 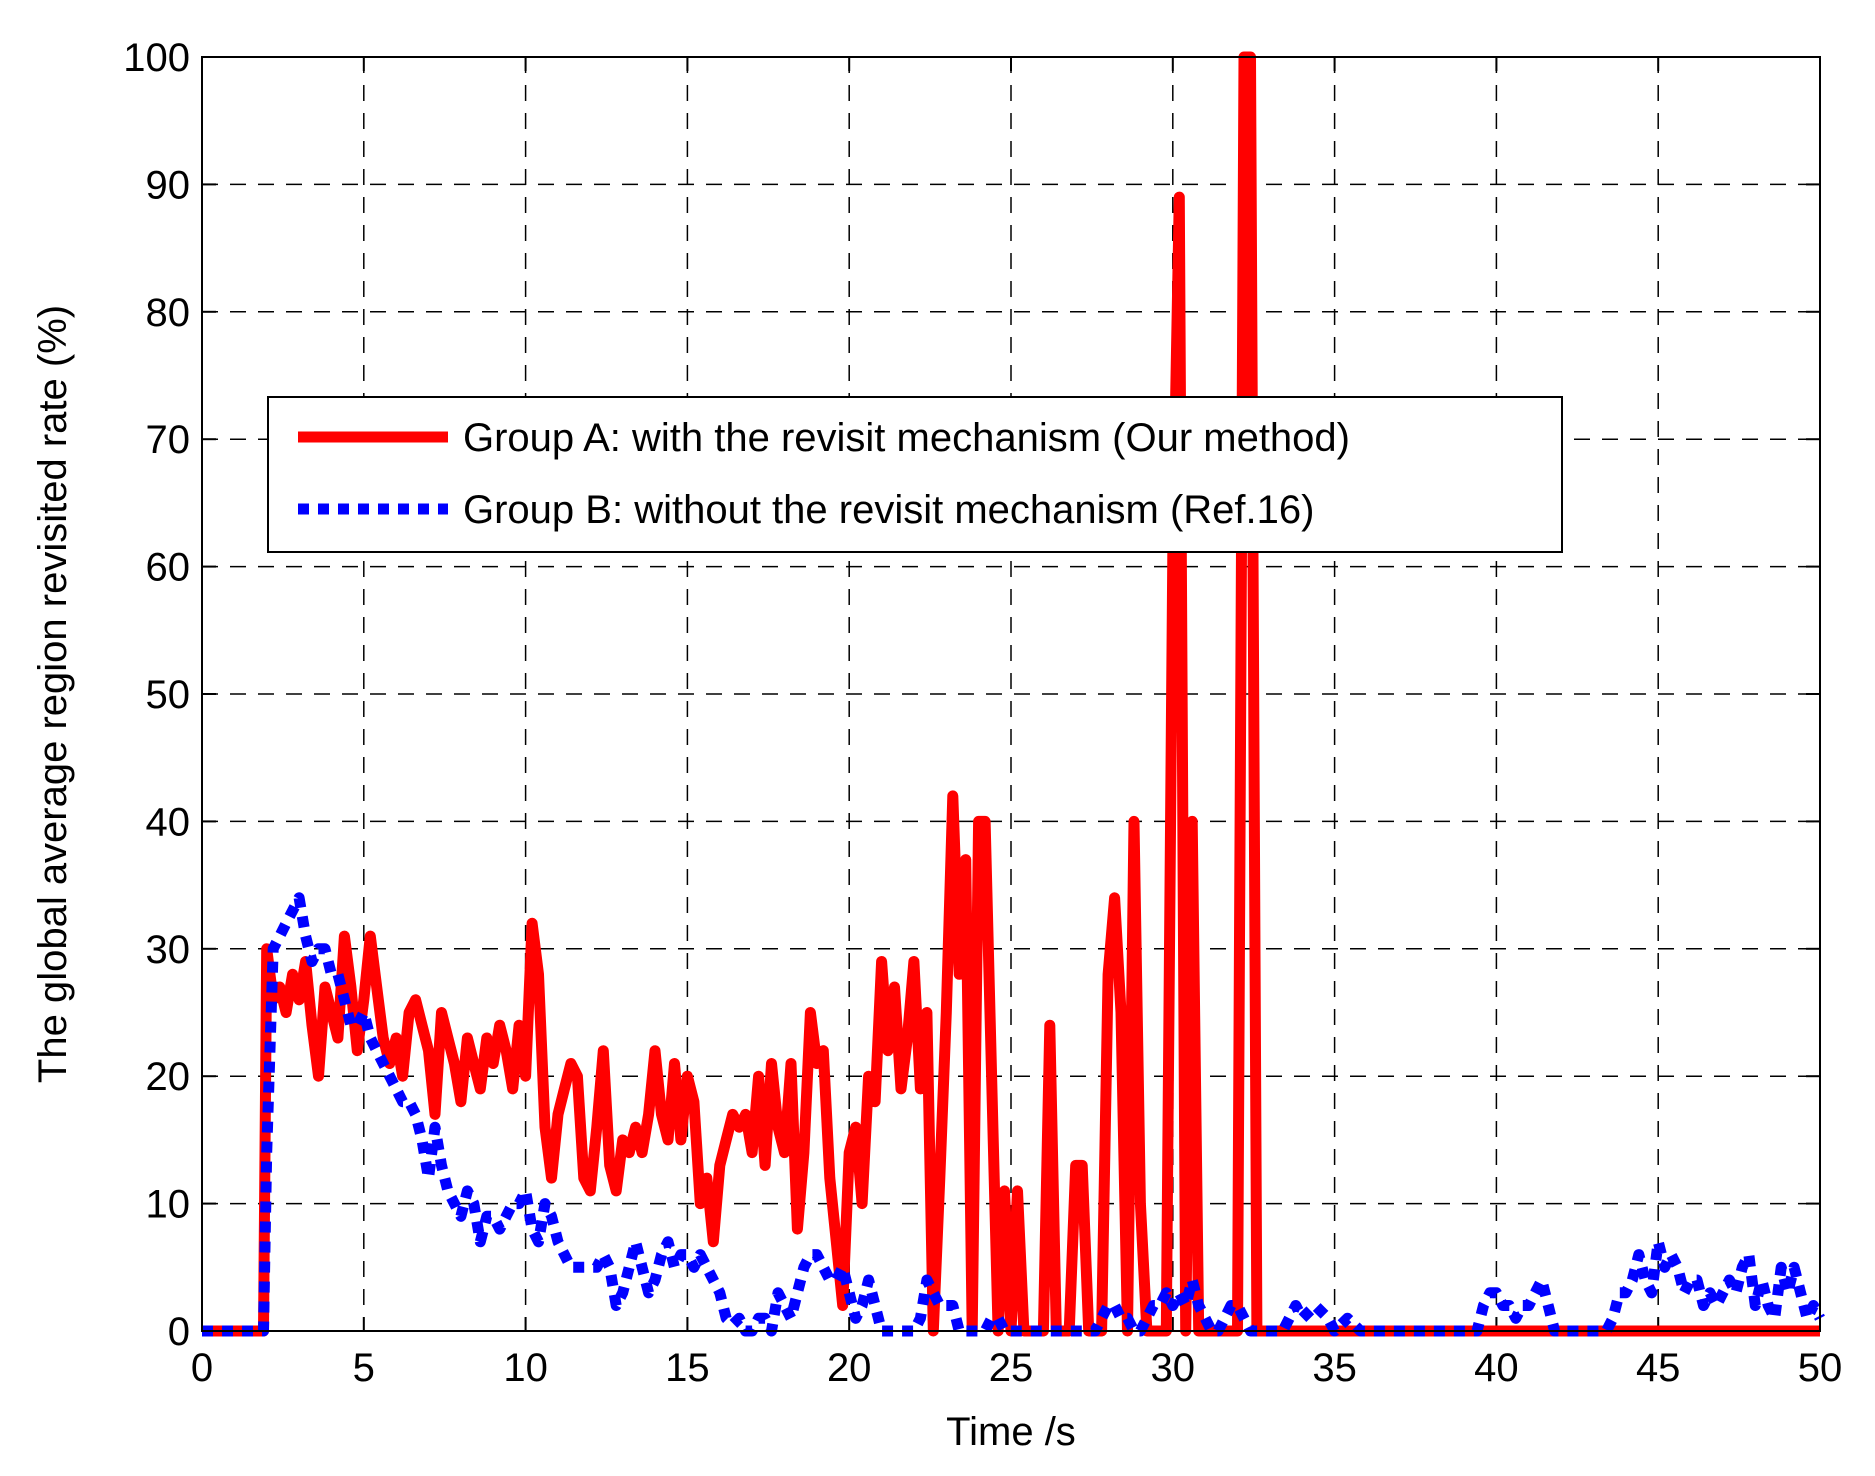 I want to click on x-tick-label: 10, so click(x=525, y=1368).